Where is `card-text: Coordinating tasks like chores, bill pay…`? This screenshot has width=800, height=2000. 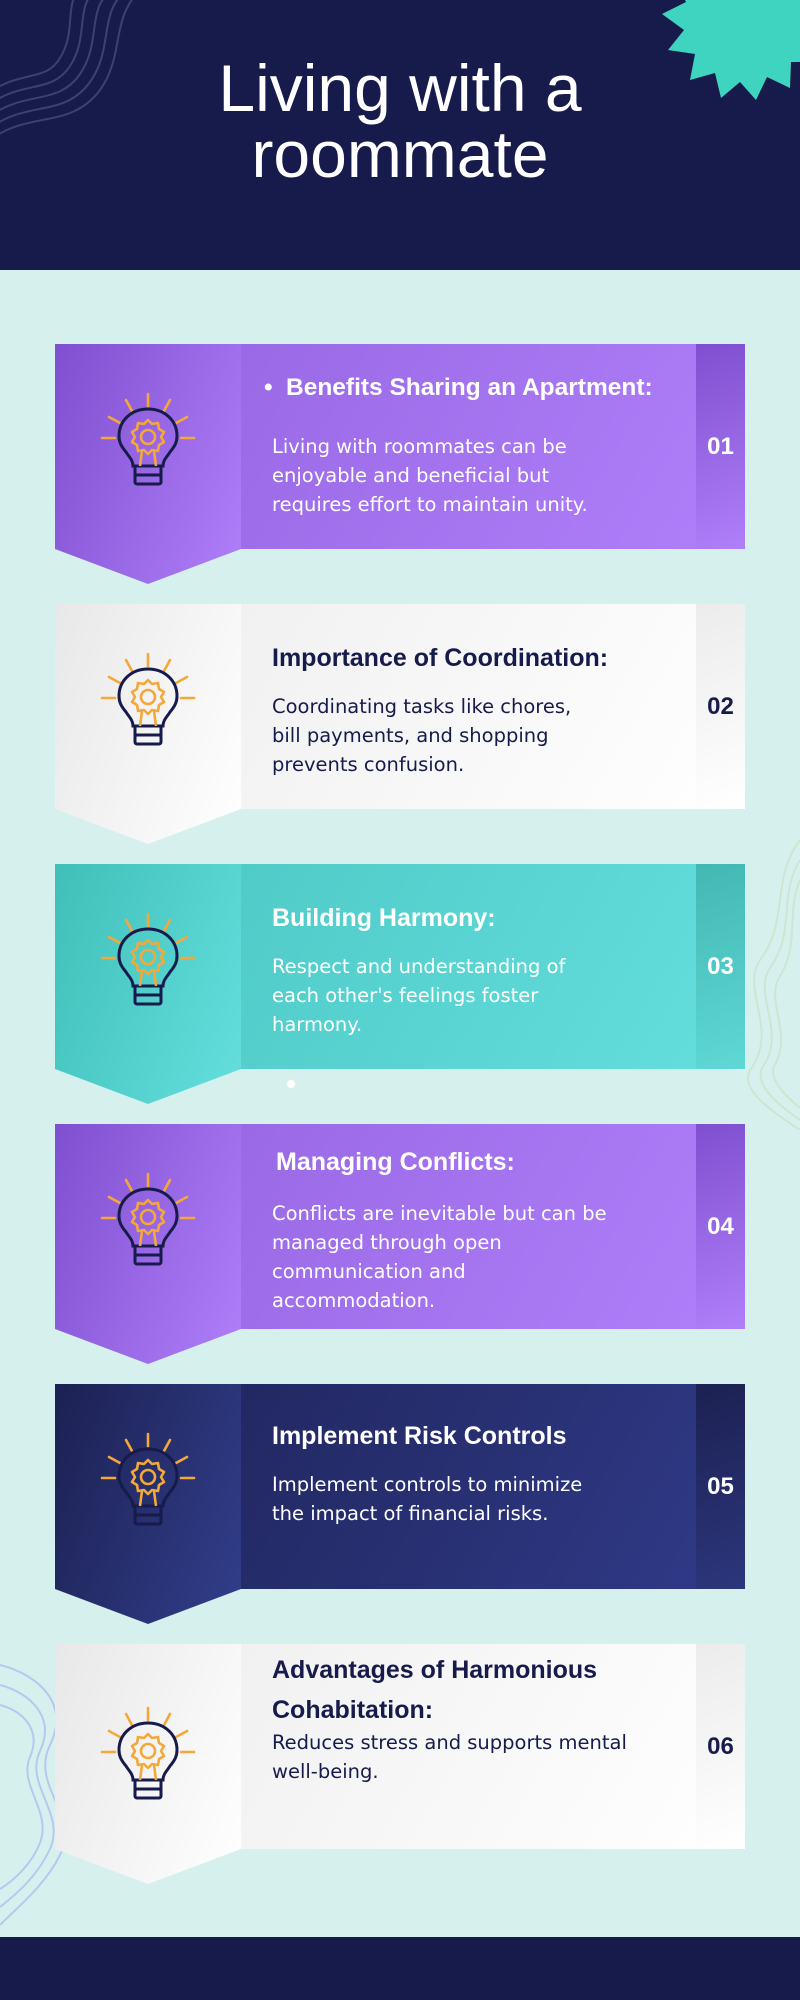 card-text: Coordinating tasks like chores, bill pay… is located at coordinates (422, 735).